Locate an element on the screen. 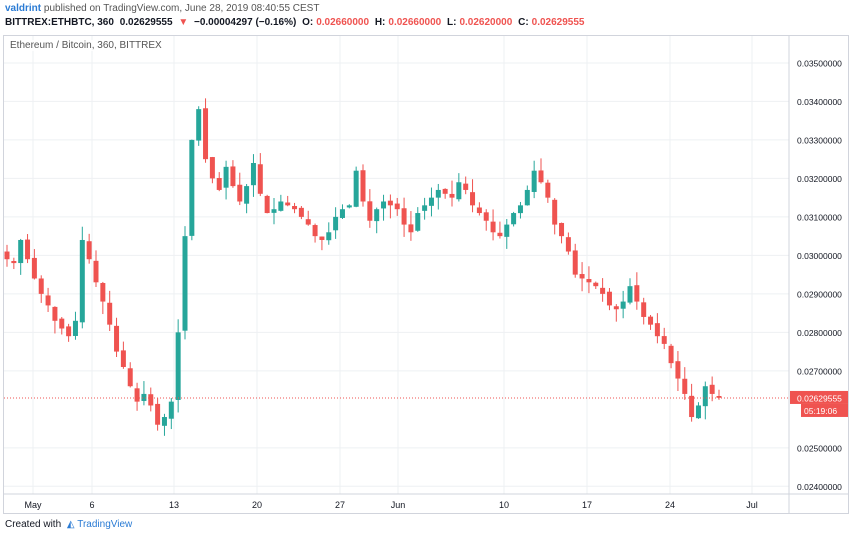 The image size is (850, 538). author-link: valdrint is located at coordinates (23, 8).